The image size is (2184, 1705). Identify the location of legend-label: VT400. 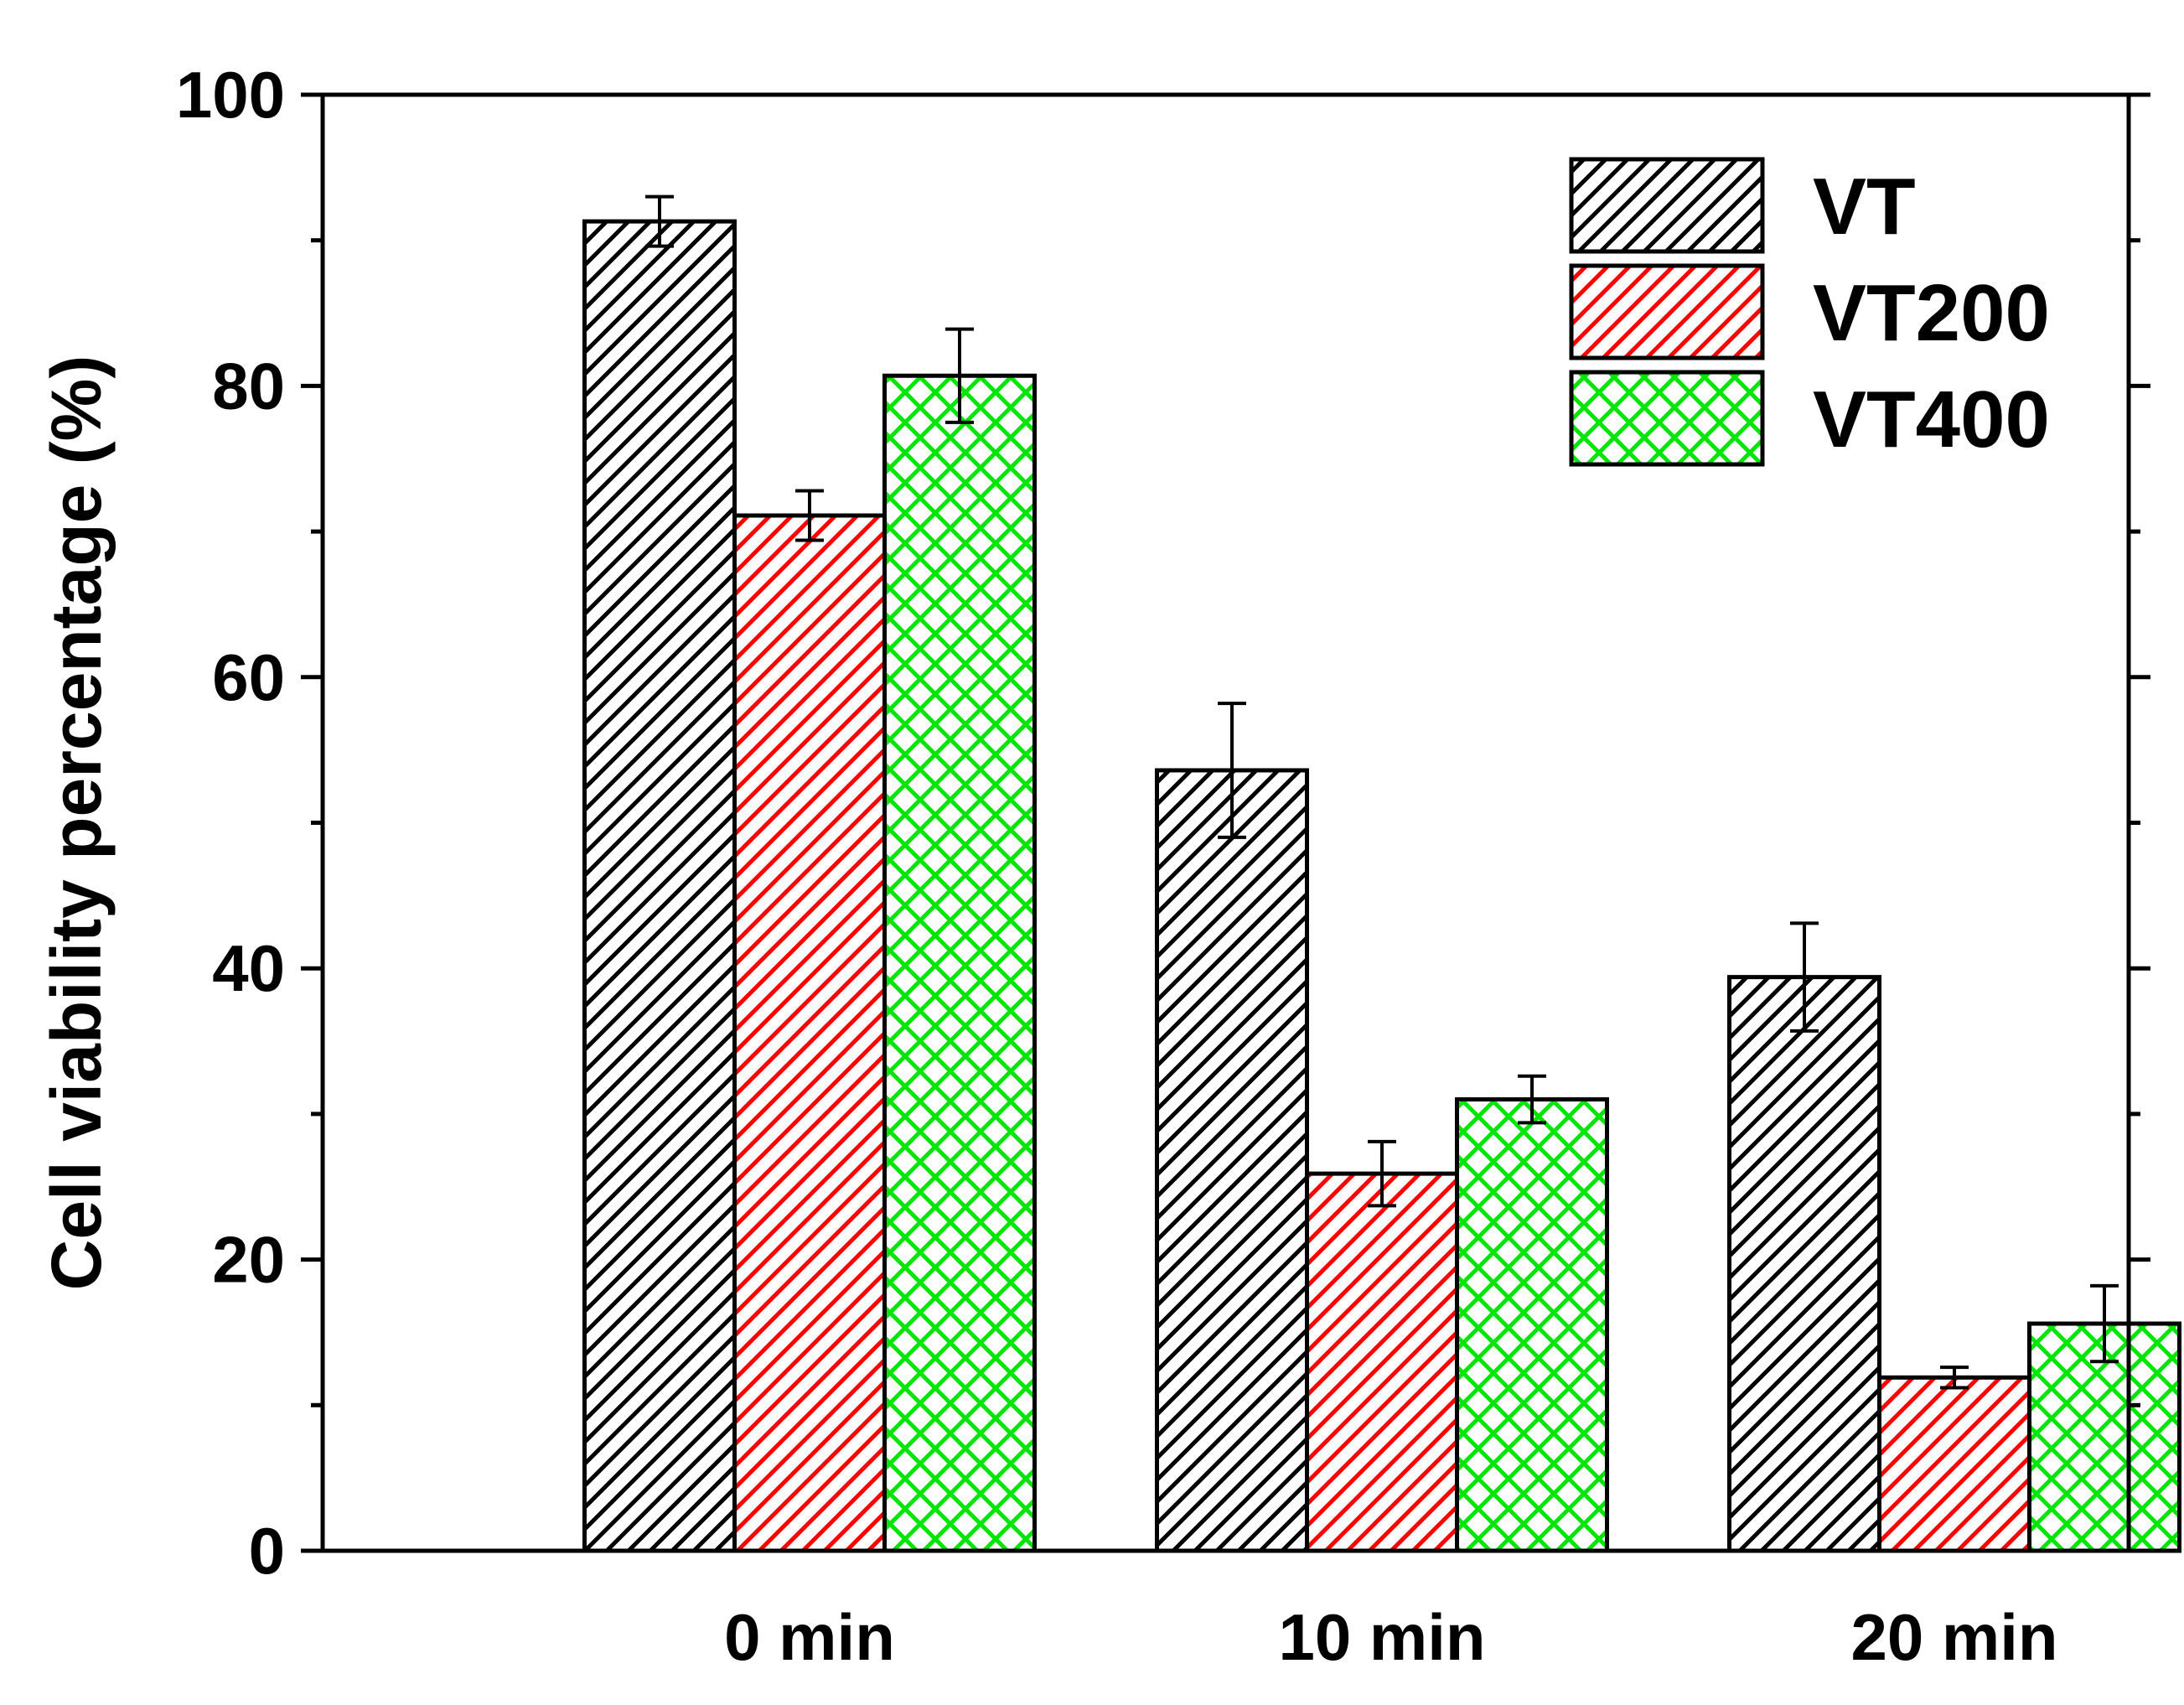
(1931, 419).